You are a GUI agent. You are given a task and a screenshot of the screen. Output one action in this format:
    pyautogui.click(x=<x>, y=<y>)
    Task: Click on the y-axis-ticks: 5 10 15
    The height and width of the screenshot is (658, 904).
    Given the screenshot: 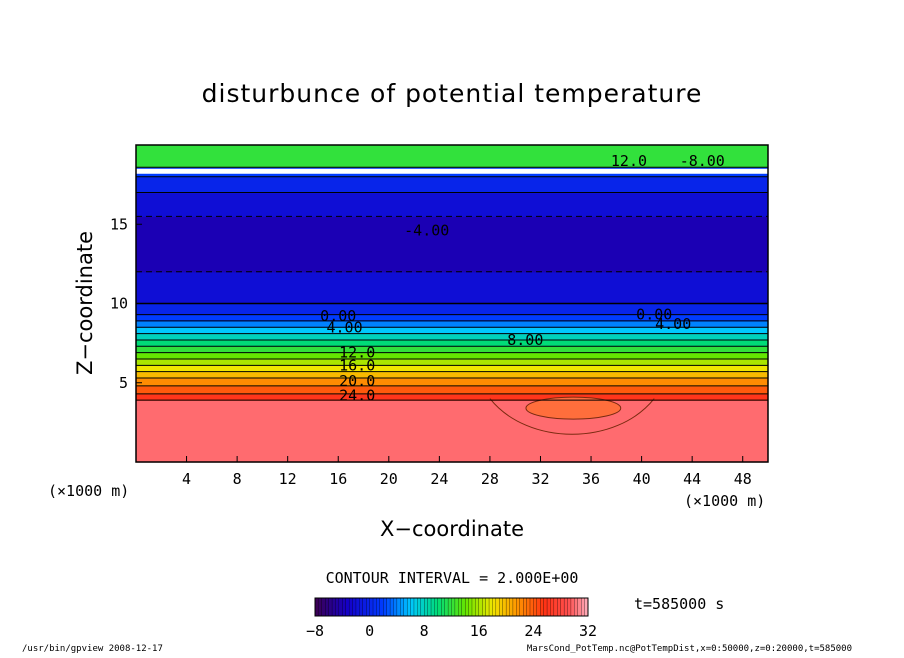 What is the action you would take?
    pyautogui.click(x=126, y=303)
    